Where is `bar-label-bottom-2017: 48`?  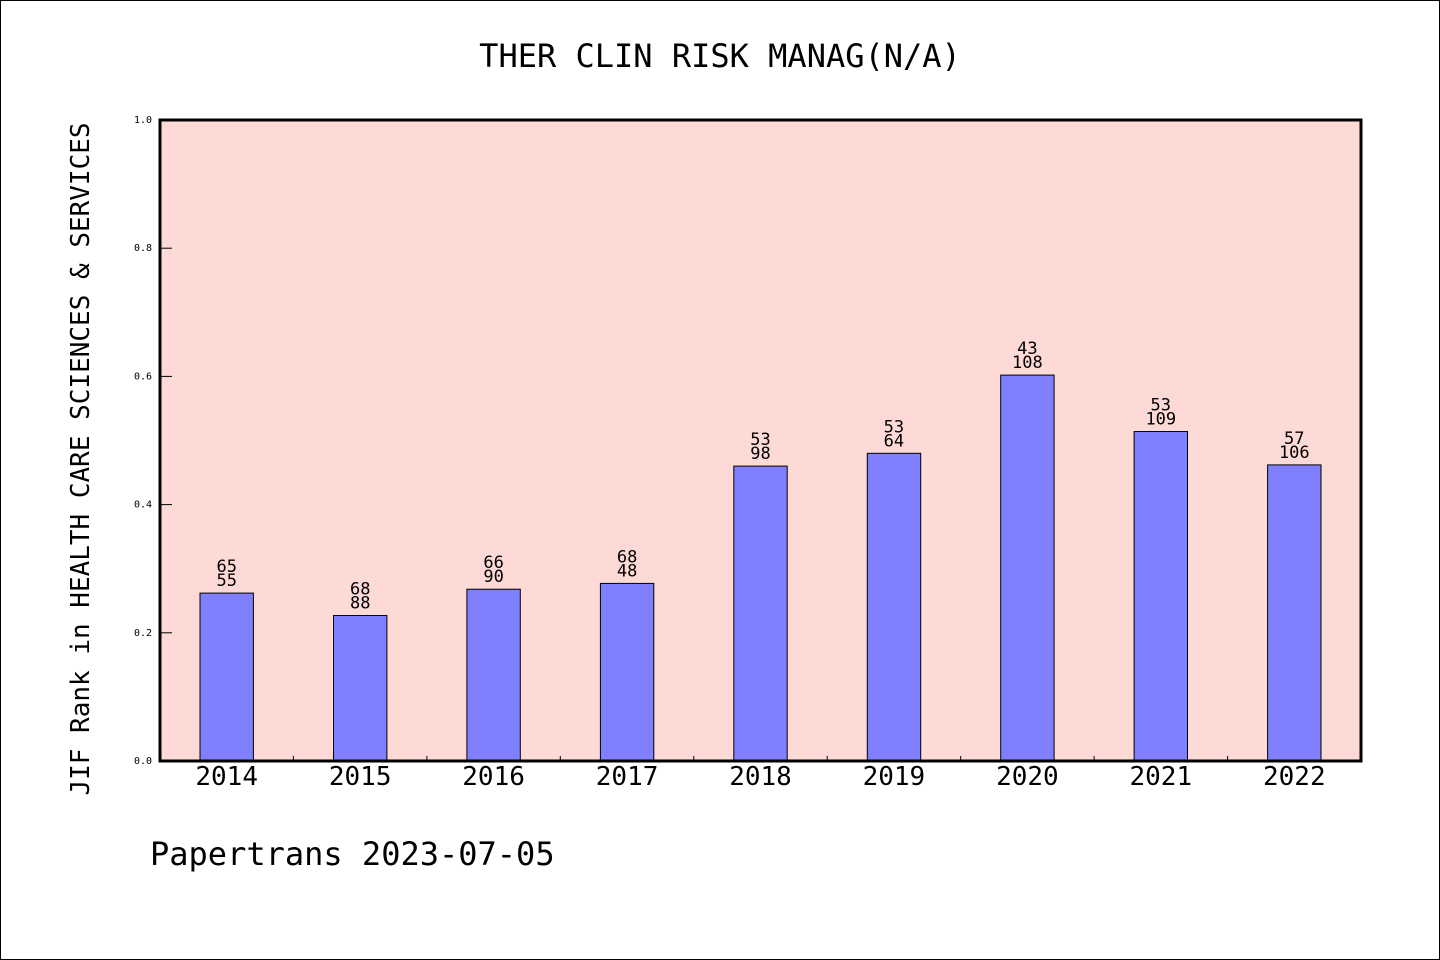
bar-label-bottom-2017: 48 is located at coordinates (627, 571).